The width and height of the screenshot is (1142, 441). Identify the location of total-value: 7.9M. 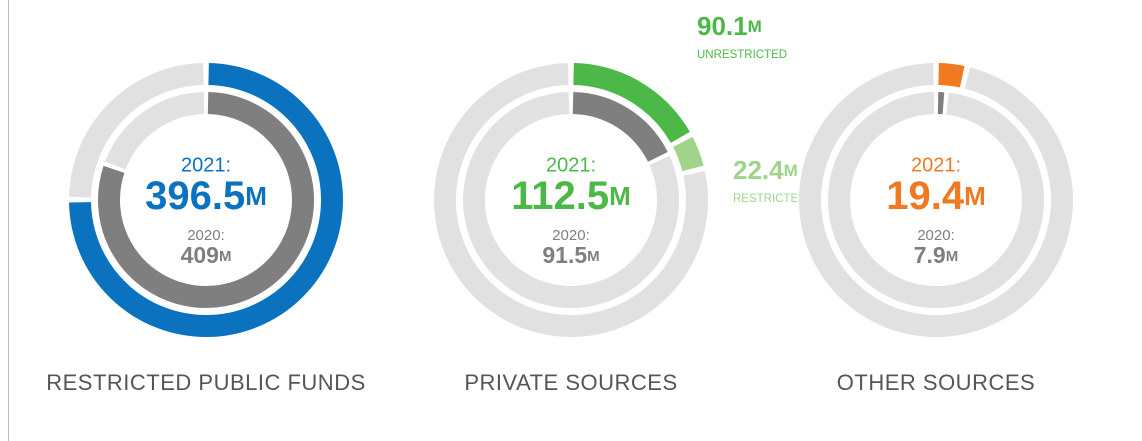
(936, 255).